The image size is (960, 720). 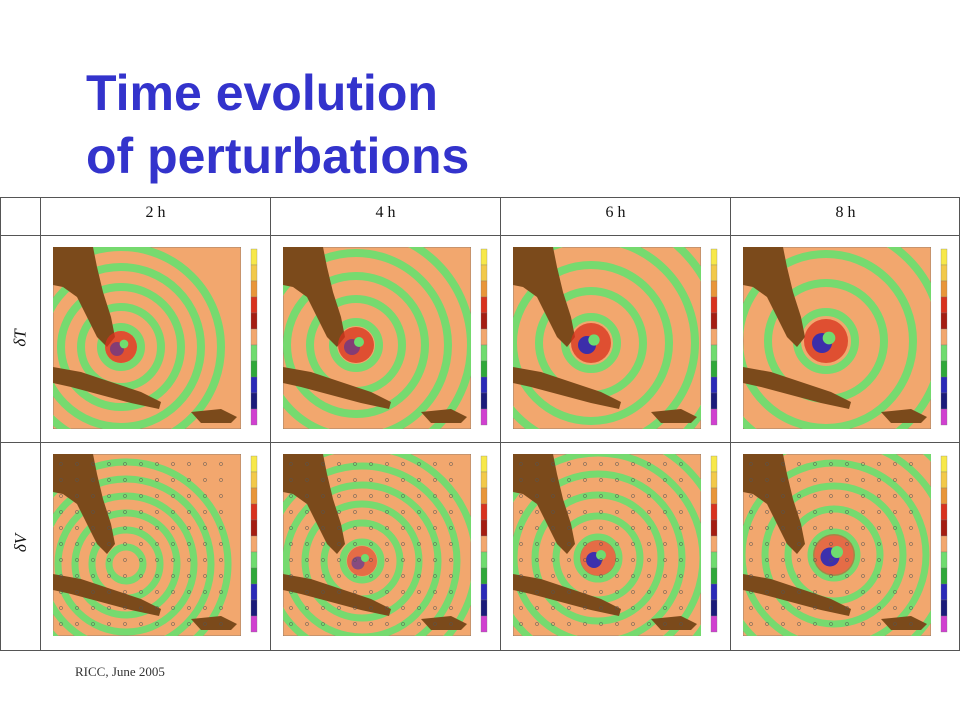 What do you see at coordinates (40, 424) in the screenshot?
I see `divider` at bounding box center [40, 424].